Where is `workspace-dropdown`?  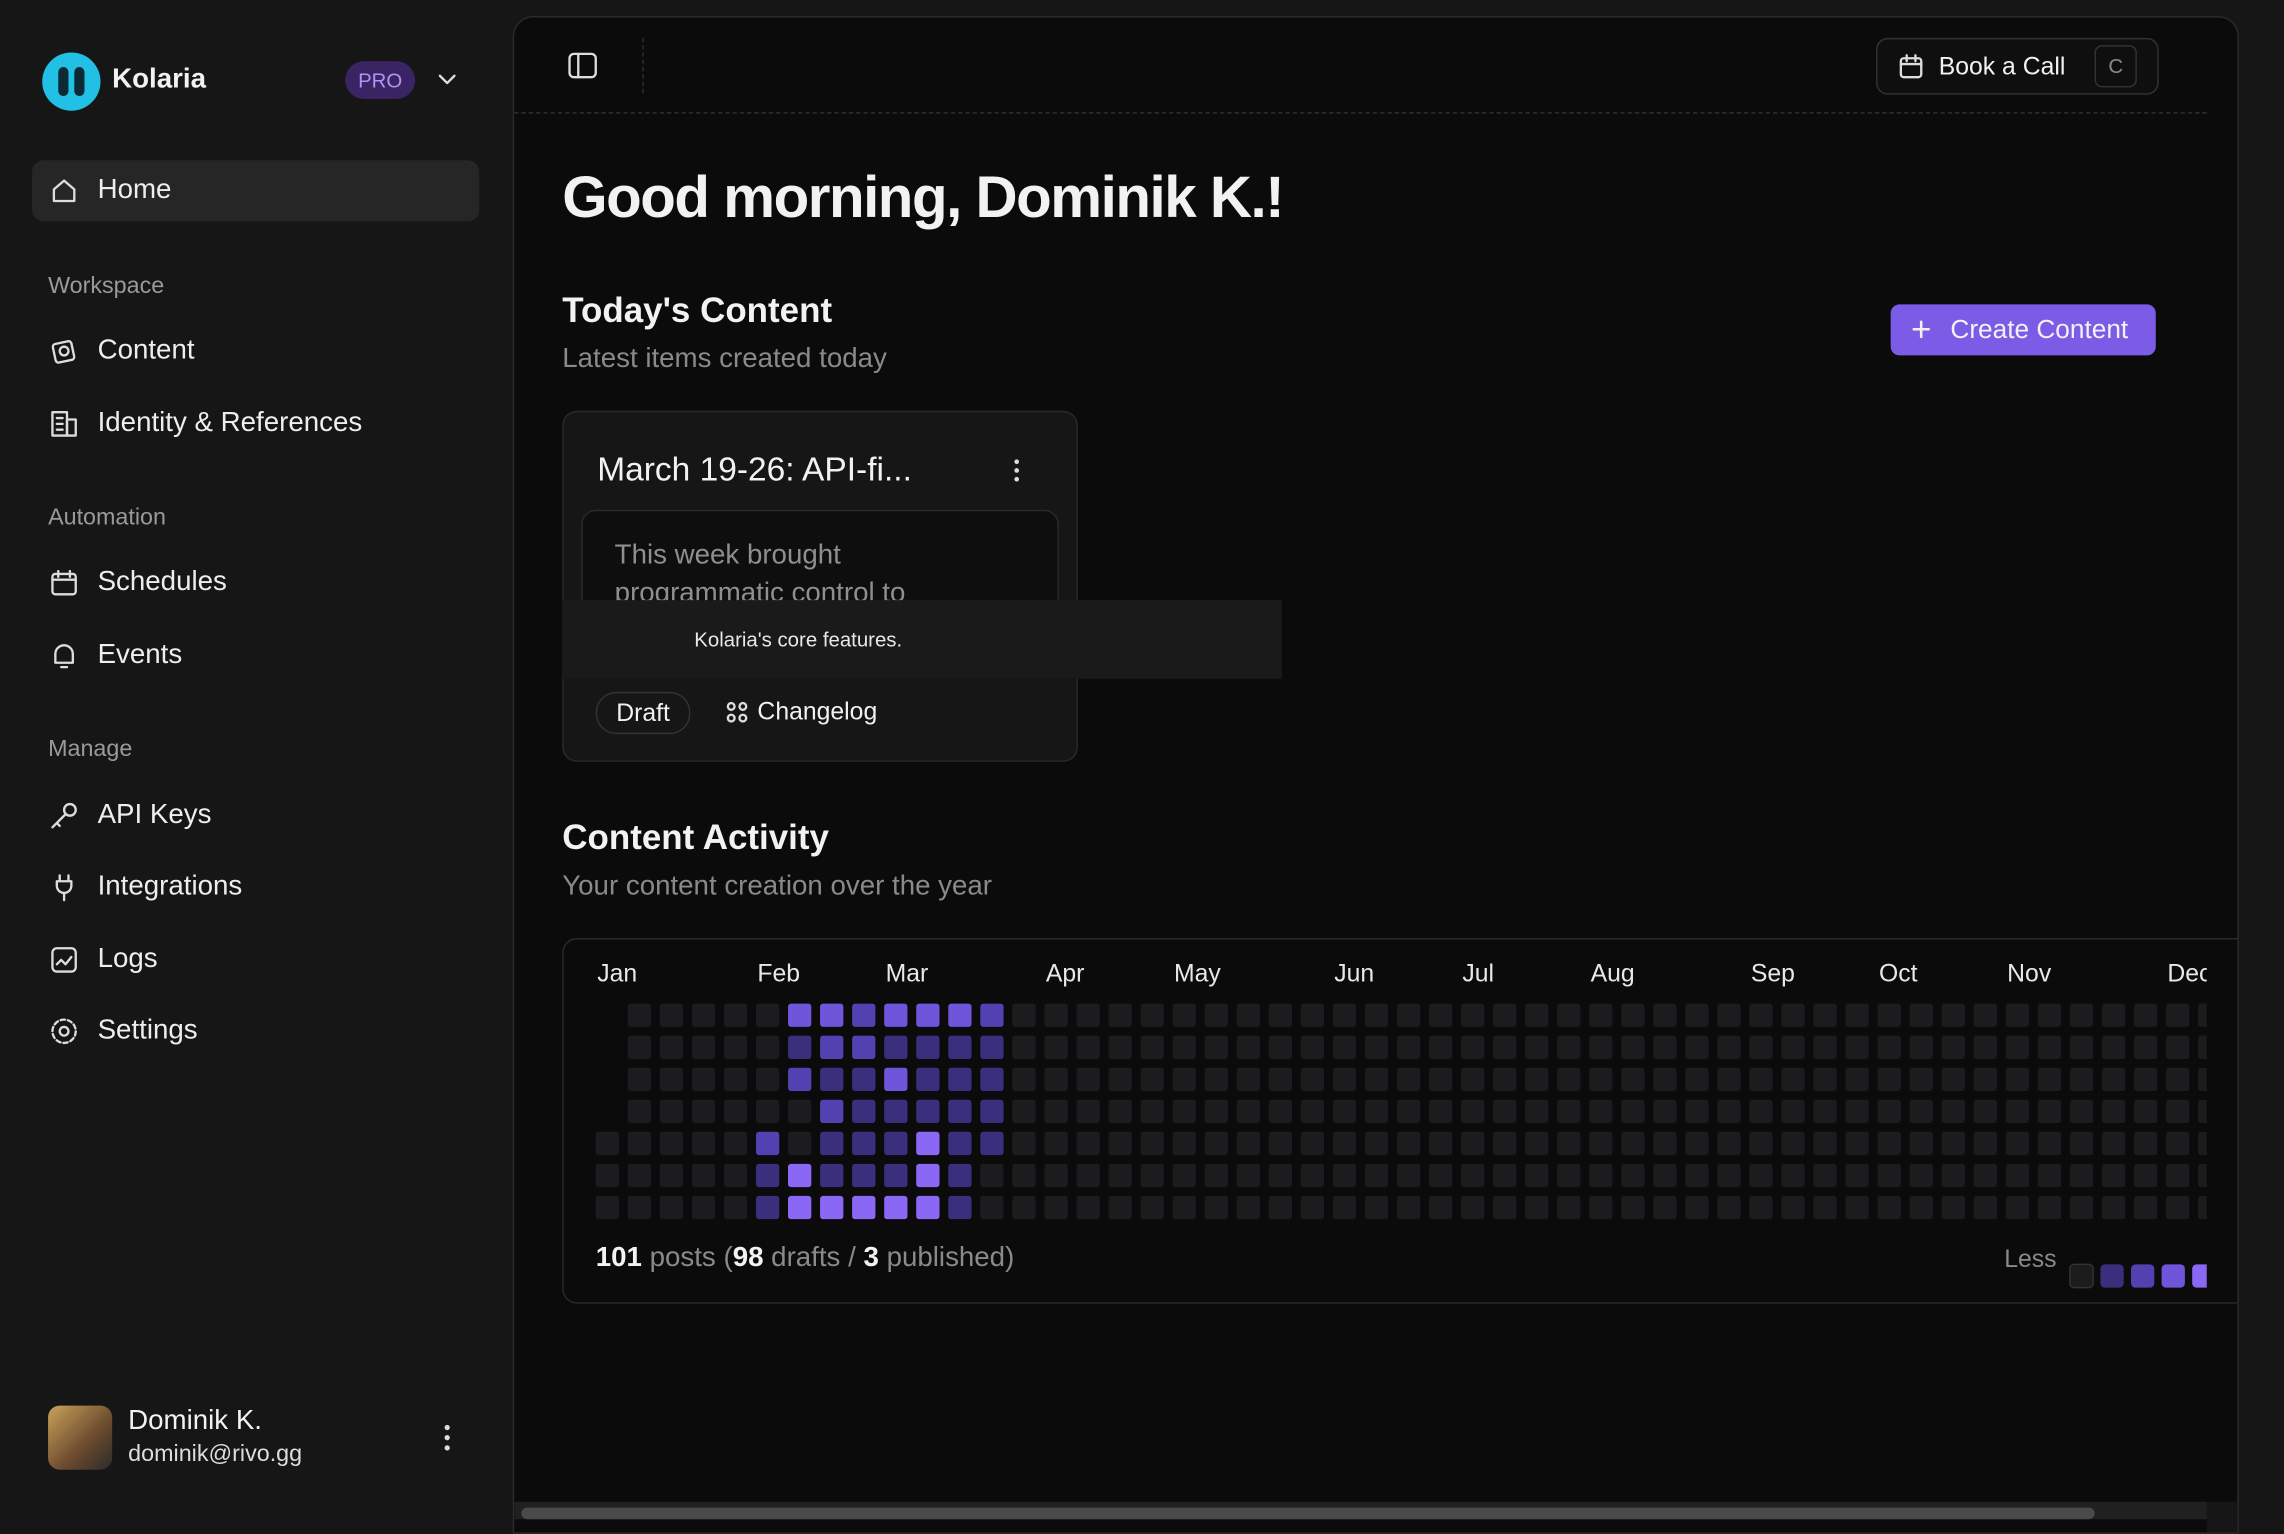 workspace-dropdown is located at coordinates (447, 79).